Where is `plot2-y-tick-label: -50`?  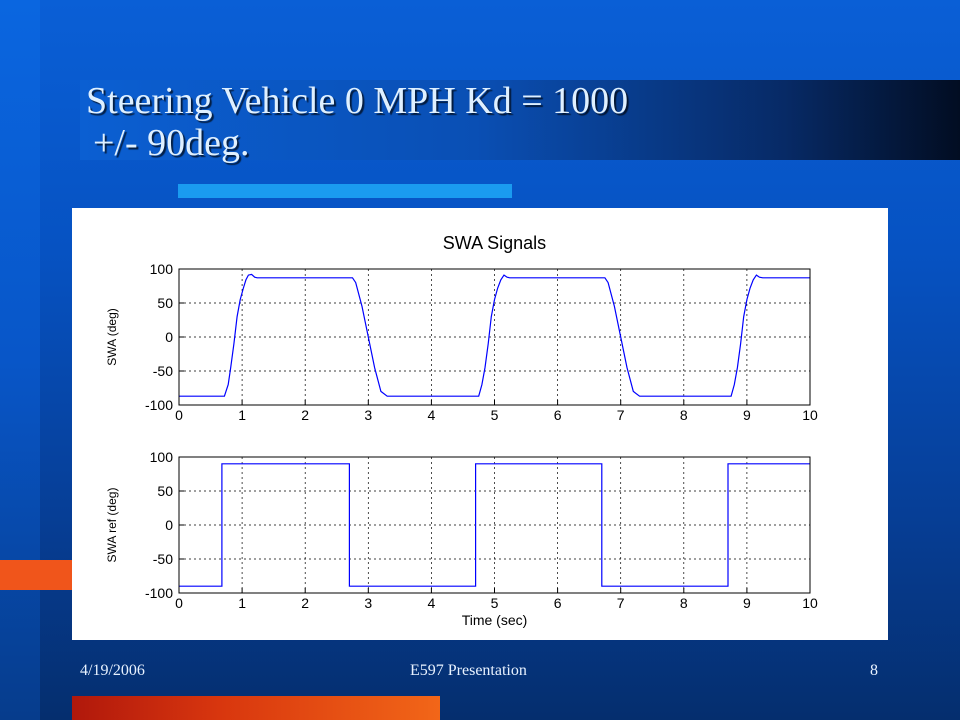
plot2-y-tick-label: -50 is located at coordinates (163, 559).